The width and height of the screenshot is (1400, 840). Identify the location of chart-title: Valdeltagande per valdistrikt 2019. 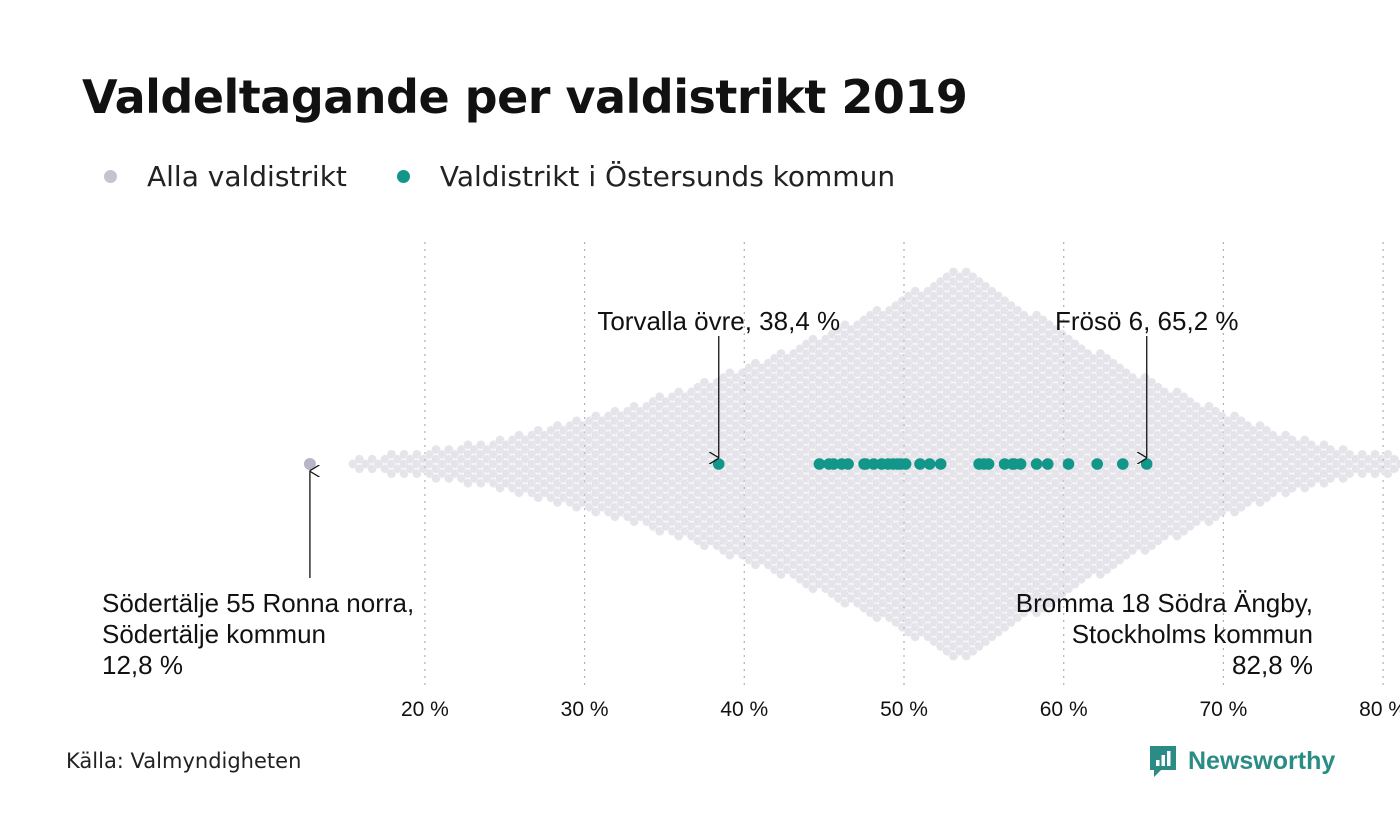
(525, 97).